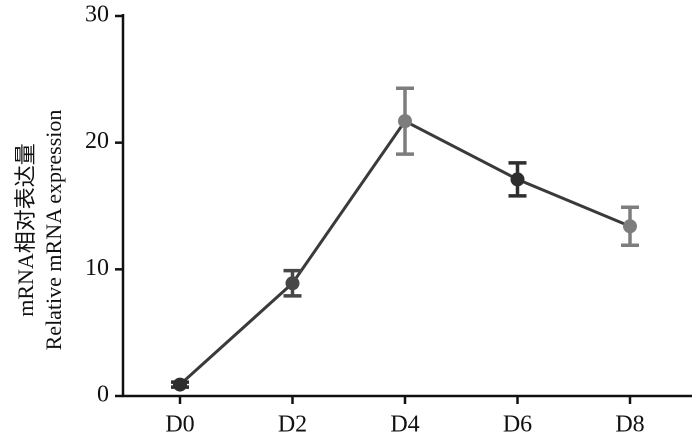  Describe the element at coordinates (25, 230) in the screenshot. I see `y-label-line: mRNA相对表达量` at that location.